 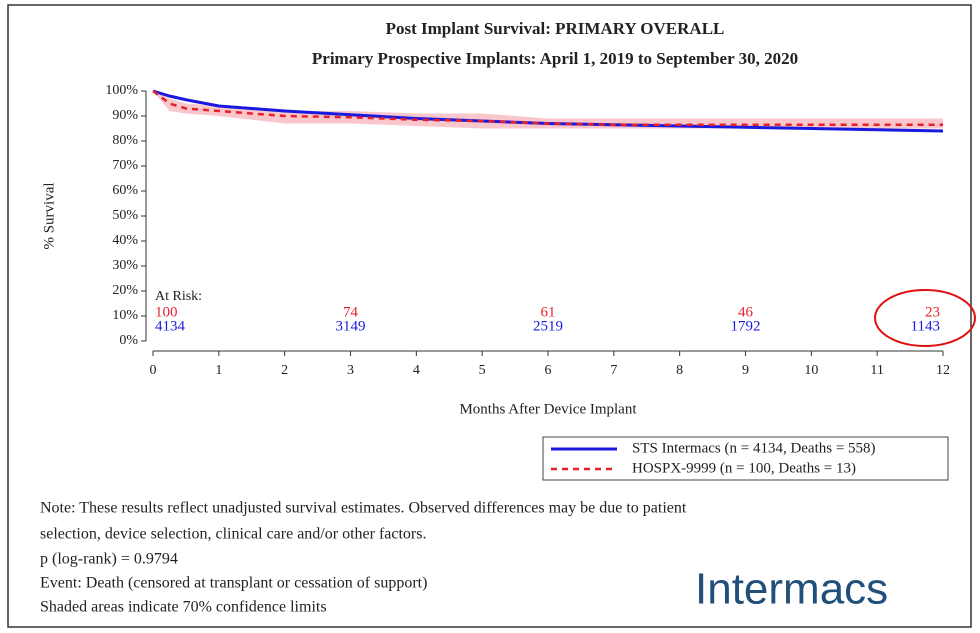 I want to click on y-tick-label: 40%, so click(x=125, y=240).